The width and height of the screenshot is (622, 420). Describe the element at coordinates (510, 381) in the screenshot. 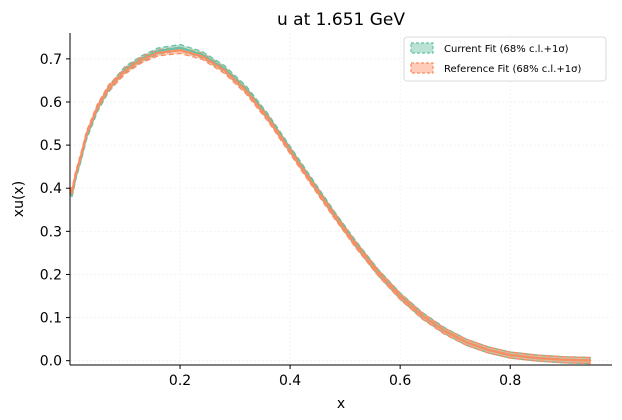

I see `x-tick-label-3: 0.8` at that location.